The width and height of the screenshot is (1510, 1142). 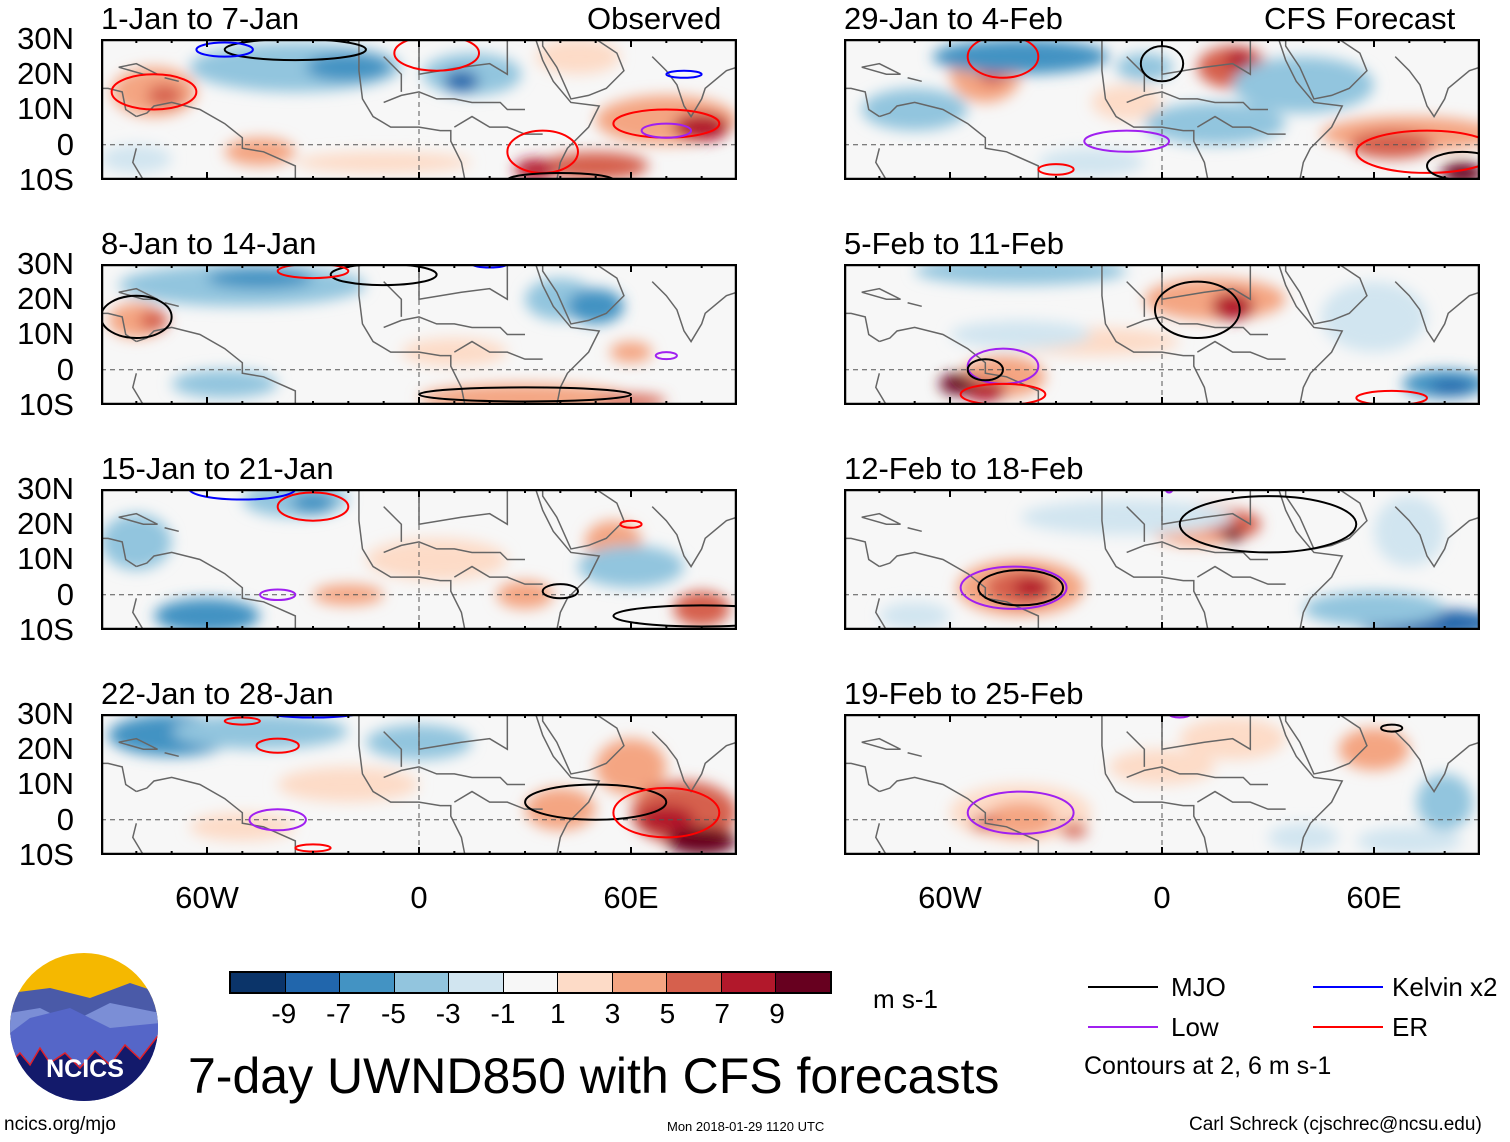 I want to click on panel-title: 12-Feb to 18-Feb, so click(x=964, y=468).